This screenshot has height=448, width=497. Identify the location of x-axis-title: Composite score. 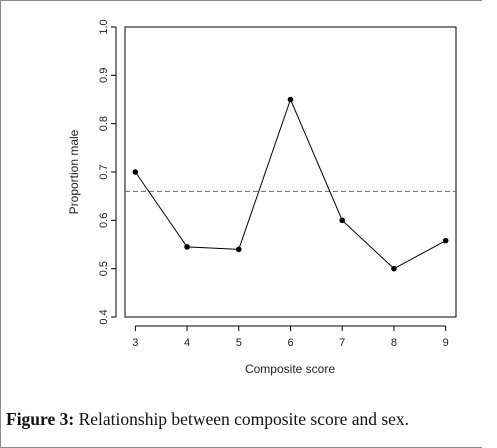
(290, 369).